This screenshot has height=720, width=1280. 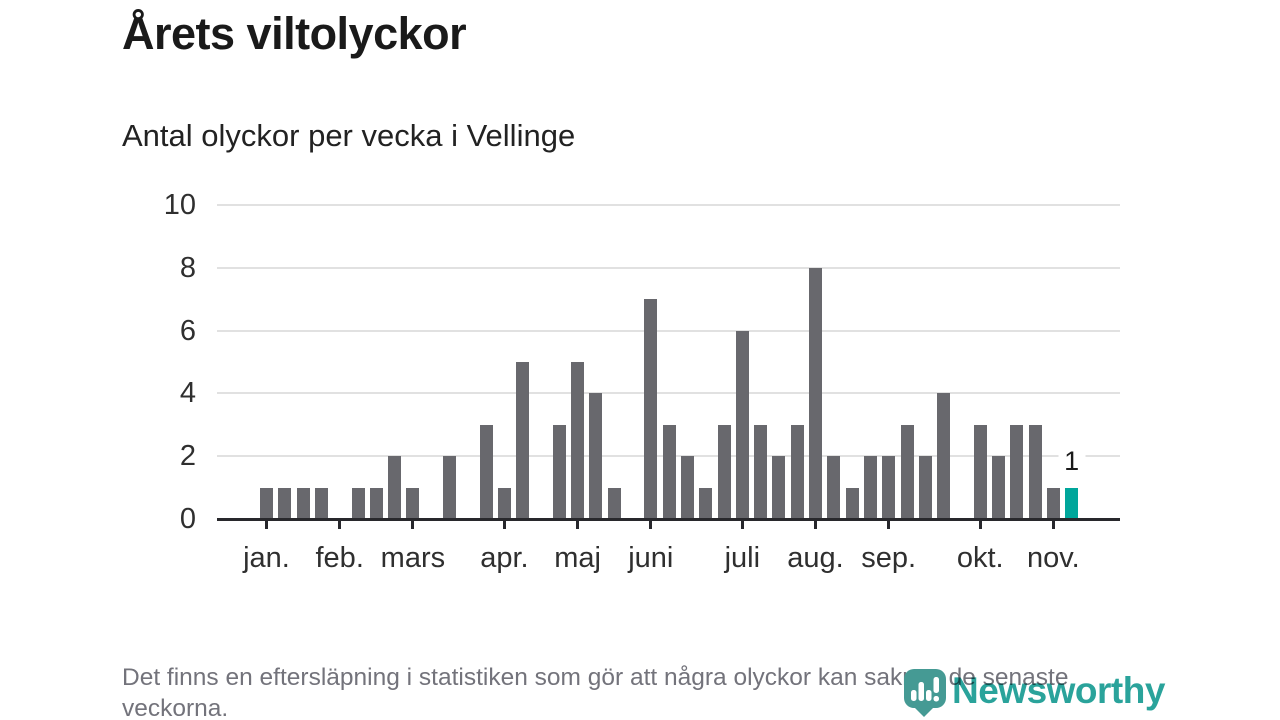 What do you see at coordinates (187, 330) in the screenshot?
I see `y-tick-label: 6` at bounding box center [187, 330].